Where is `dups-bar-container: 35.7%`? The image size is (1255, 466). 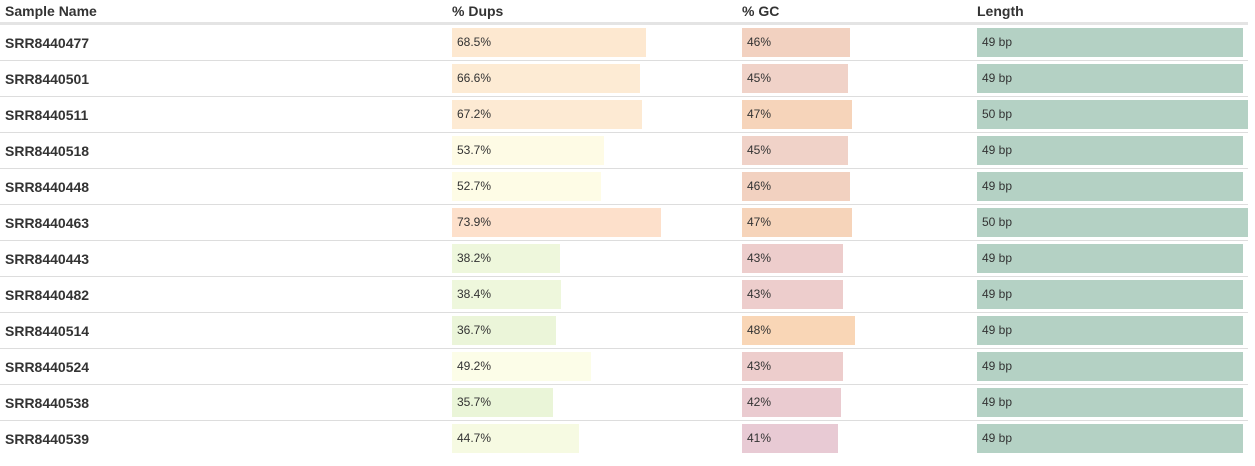 dups-bar-container: 35.7% is located at coordinates (594, 402).